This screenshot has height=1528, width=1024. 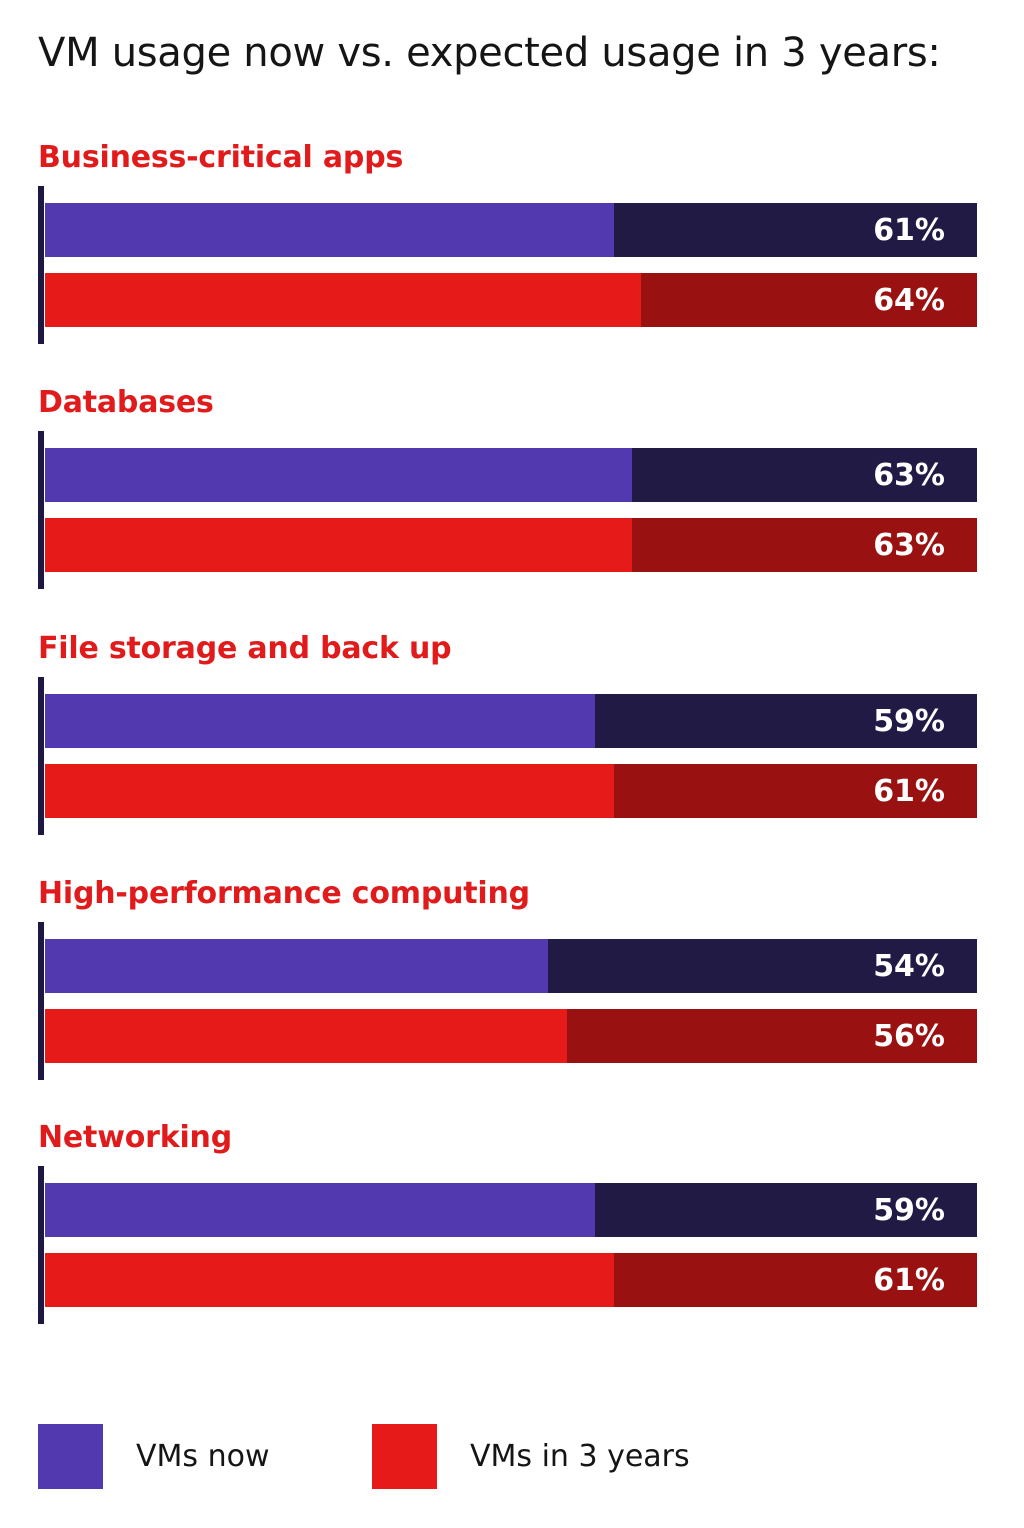 What do you see at coordinates (135, 1137) in the screenshot?
I see `category-label: Networking` at bounding box center [135, 1137].